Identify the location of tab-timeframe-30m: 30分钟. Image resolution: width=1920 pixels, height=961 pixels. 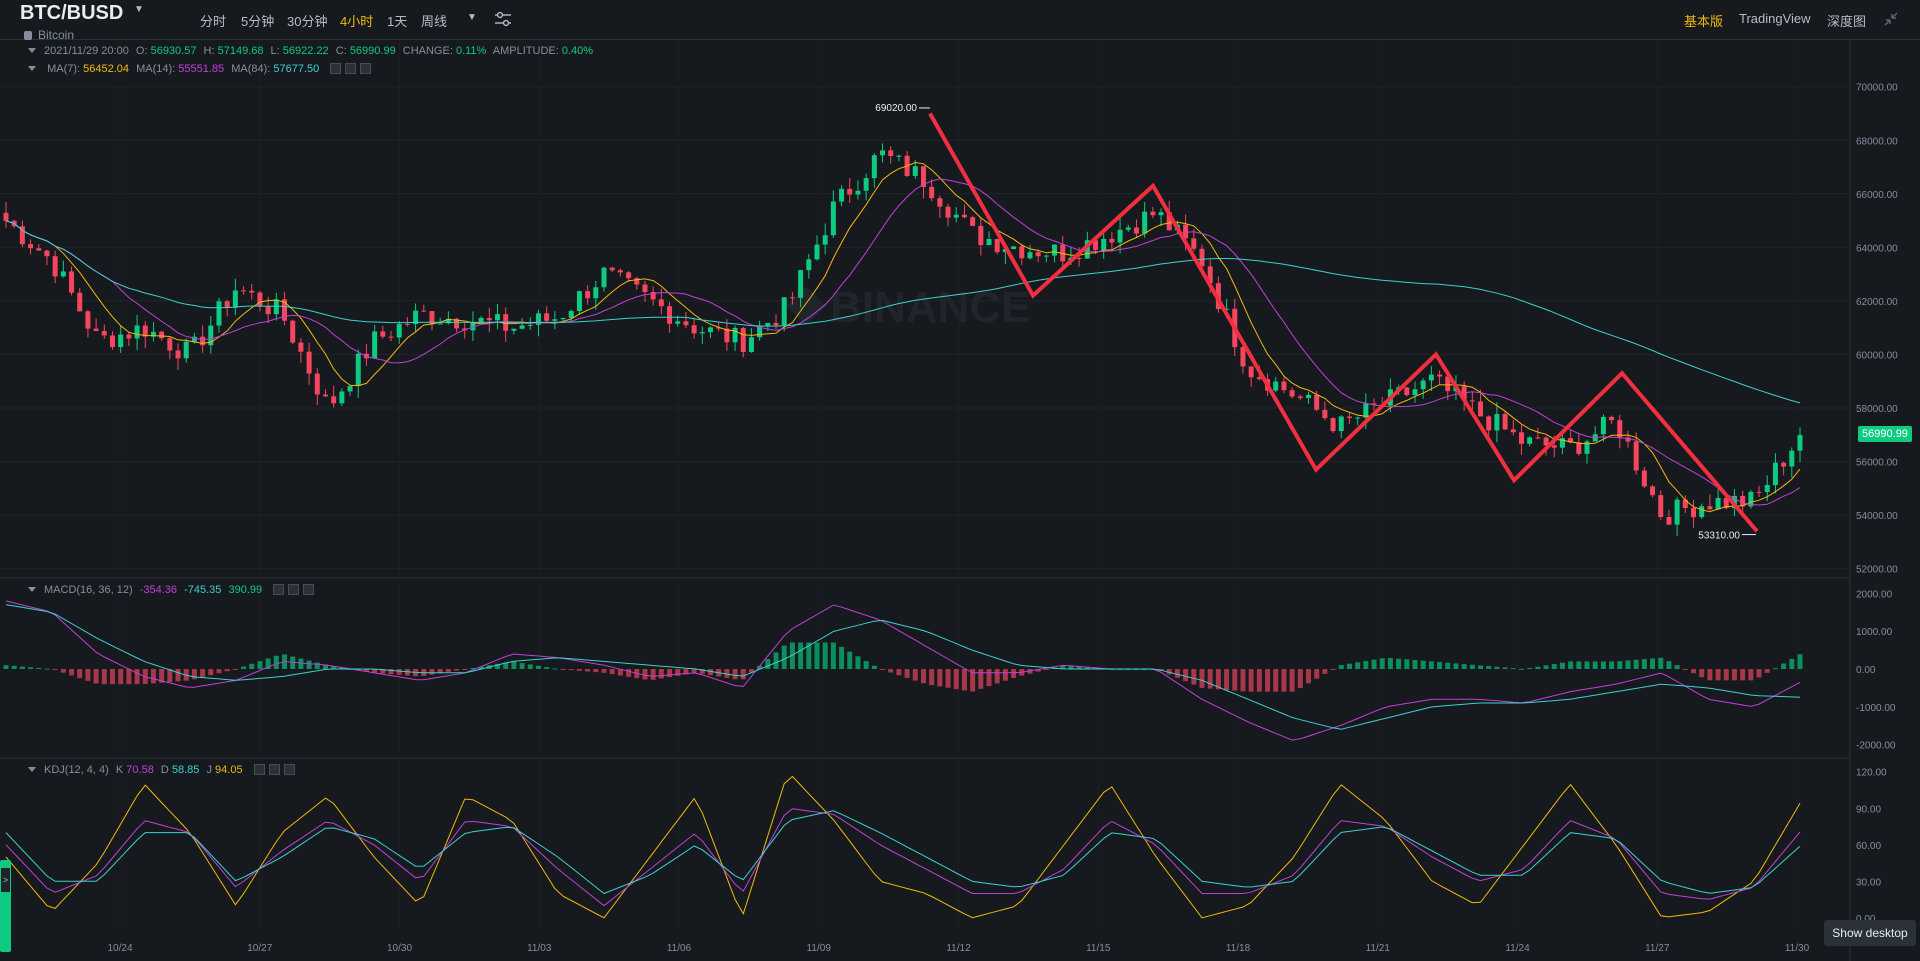
(307, 21).